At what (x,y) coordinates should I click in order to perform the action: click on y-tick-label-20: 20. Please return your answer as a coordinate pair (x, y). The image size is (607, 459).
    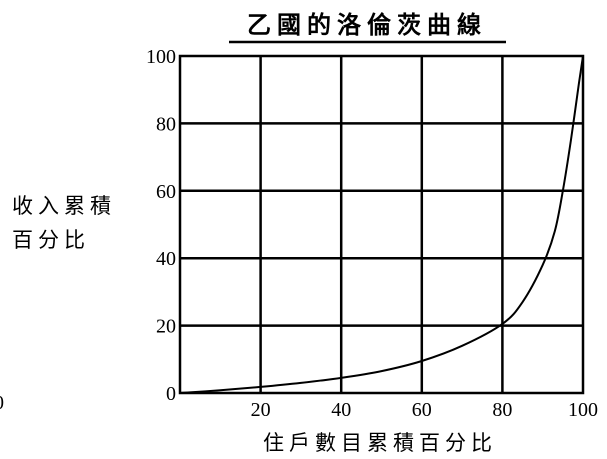
    Looking at the image, I should click on (166, 327).